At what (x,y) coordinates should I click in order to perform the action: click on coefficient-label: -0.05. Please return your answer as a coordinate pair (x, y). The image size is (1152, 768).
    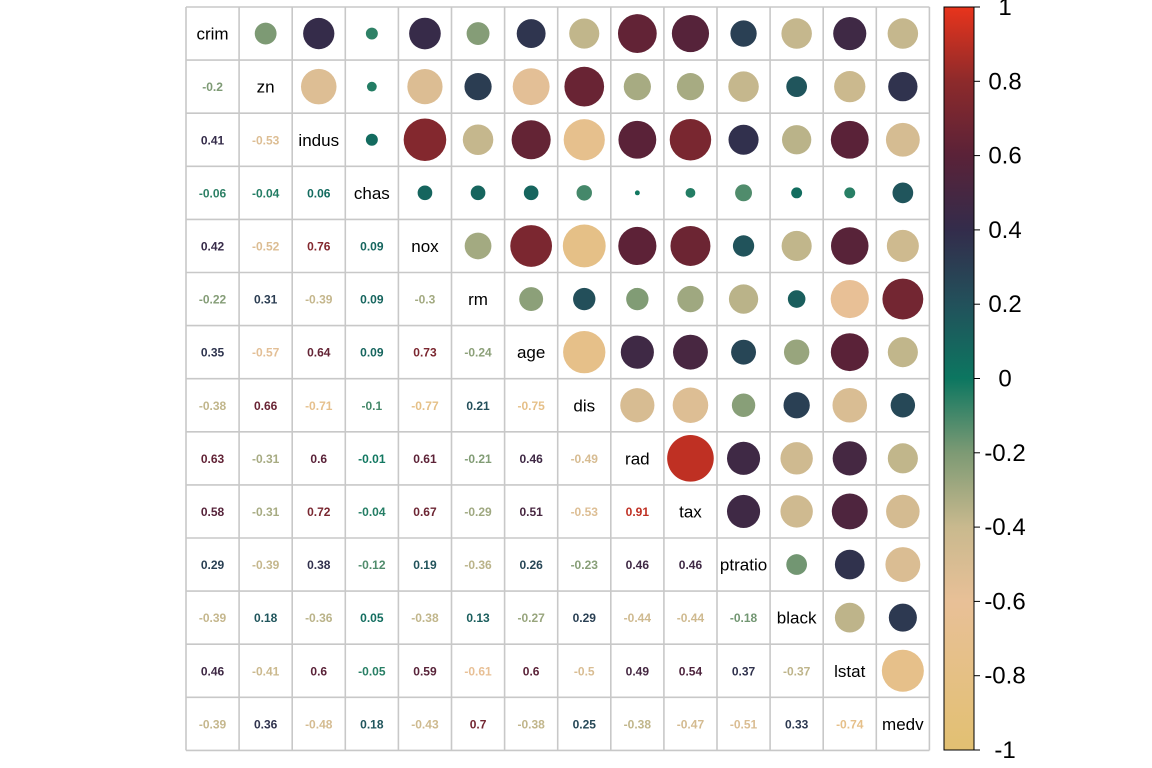
    Looking at the image, I should click on (372, 671).